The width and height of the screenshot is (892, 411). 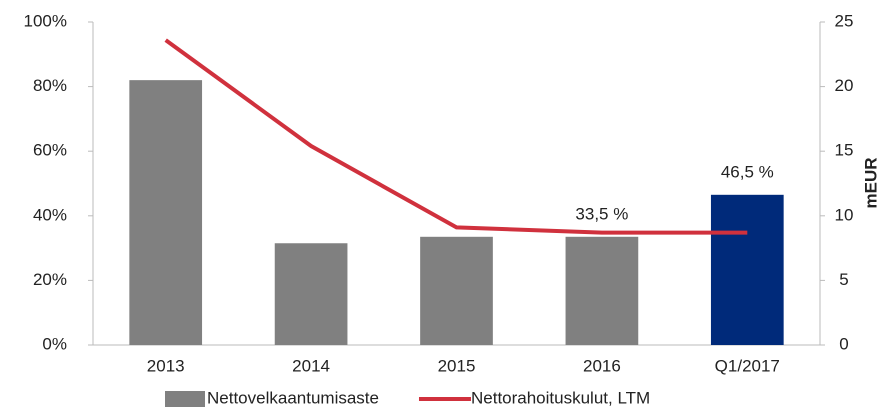 What do you see at coordinates (843, 279) in the screenshot?
I see `y2-tick-label: 5` at bounding box center [843, 279].